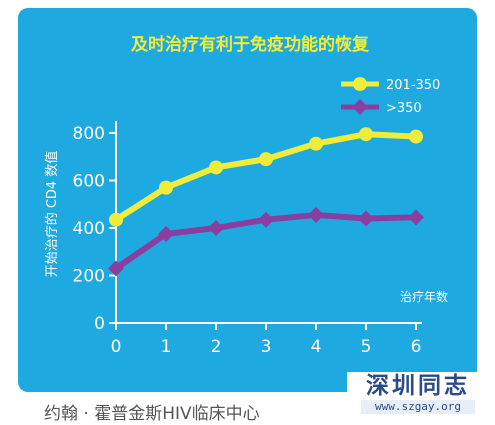 This screenshot has height=425, width=495. What do you see at coordinates (418, 407) in the screenshot?
I see `watermark-url: www.szgay.org` at bounding box center [418, 407].